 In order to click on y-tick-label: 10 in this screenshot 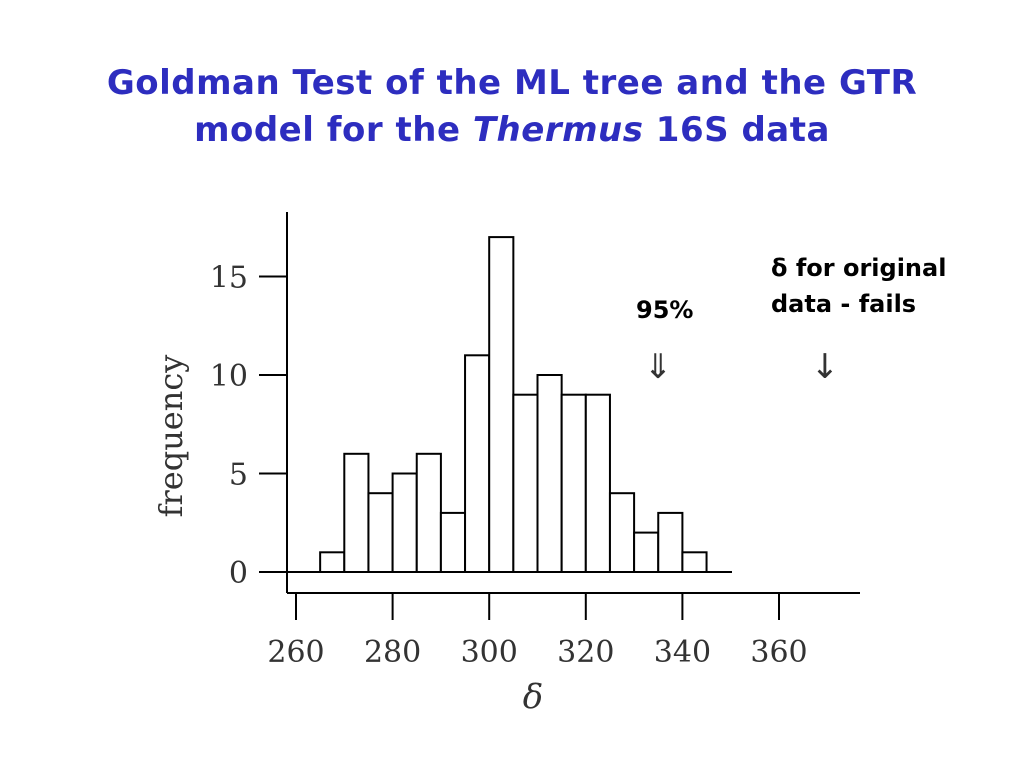, I will do `click(229, 376)`.